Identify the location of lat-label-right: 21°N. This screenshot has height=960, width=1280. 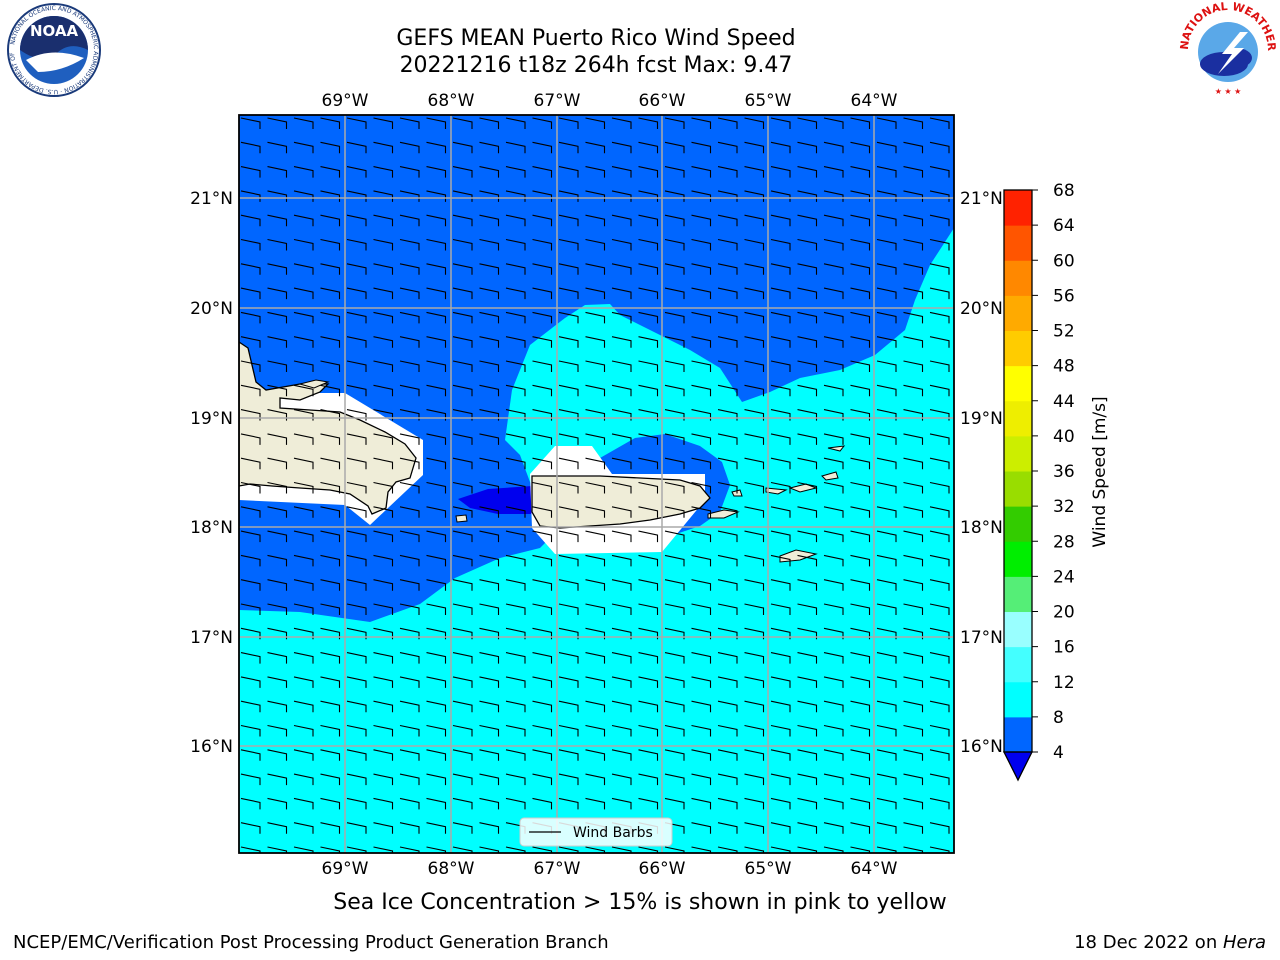
(981, 199).